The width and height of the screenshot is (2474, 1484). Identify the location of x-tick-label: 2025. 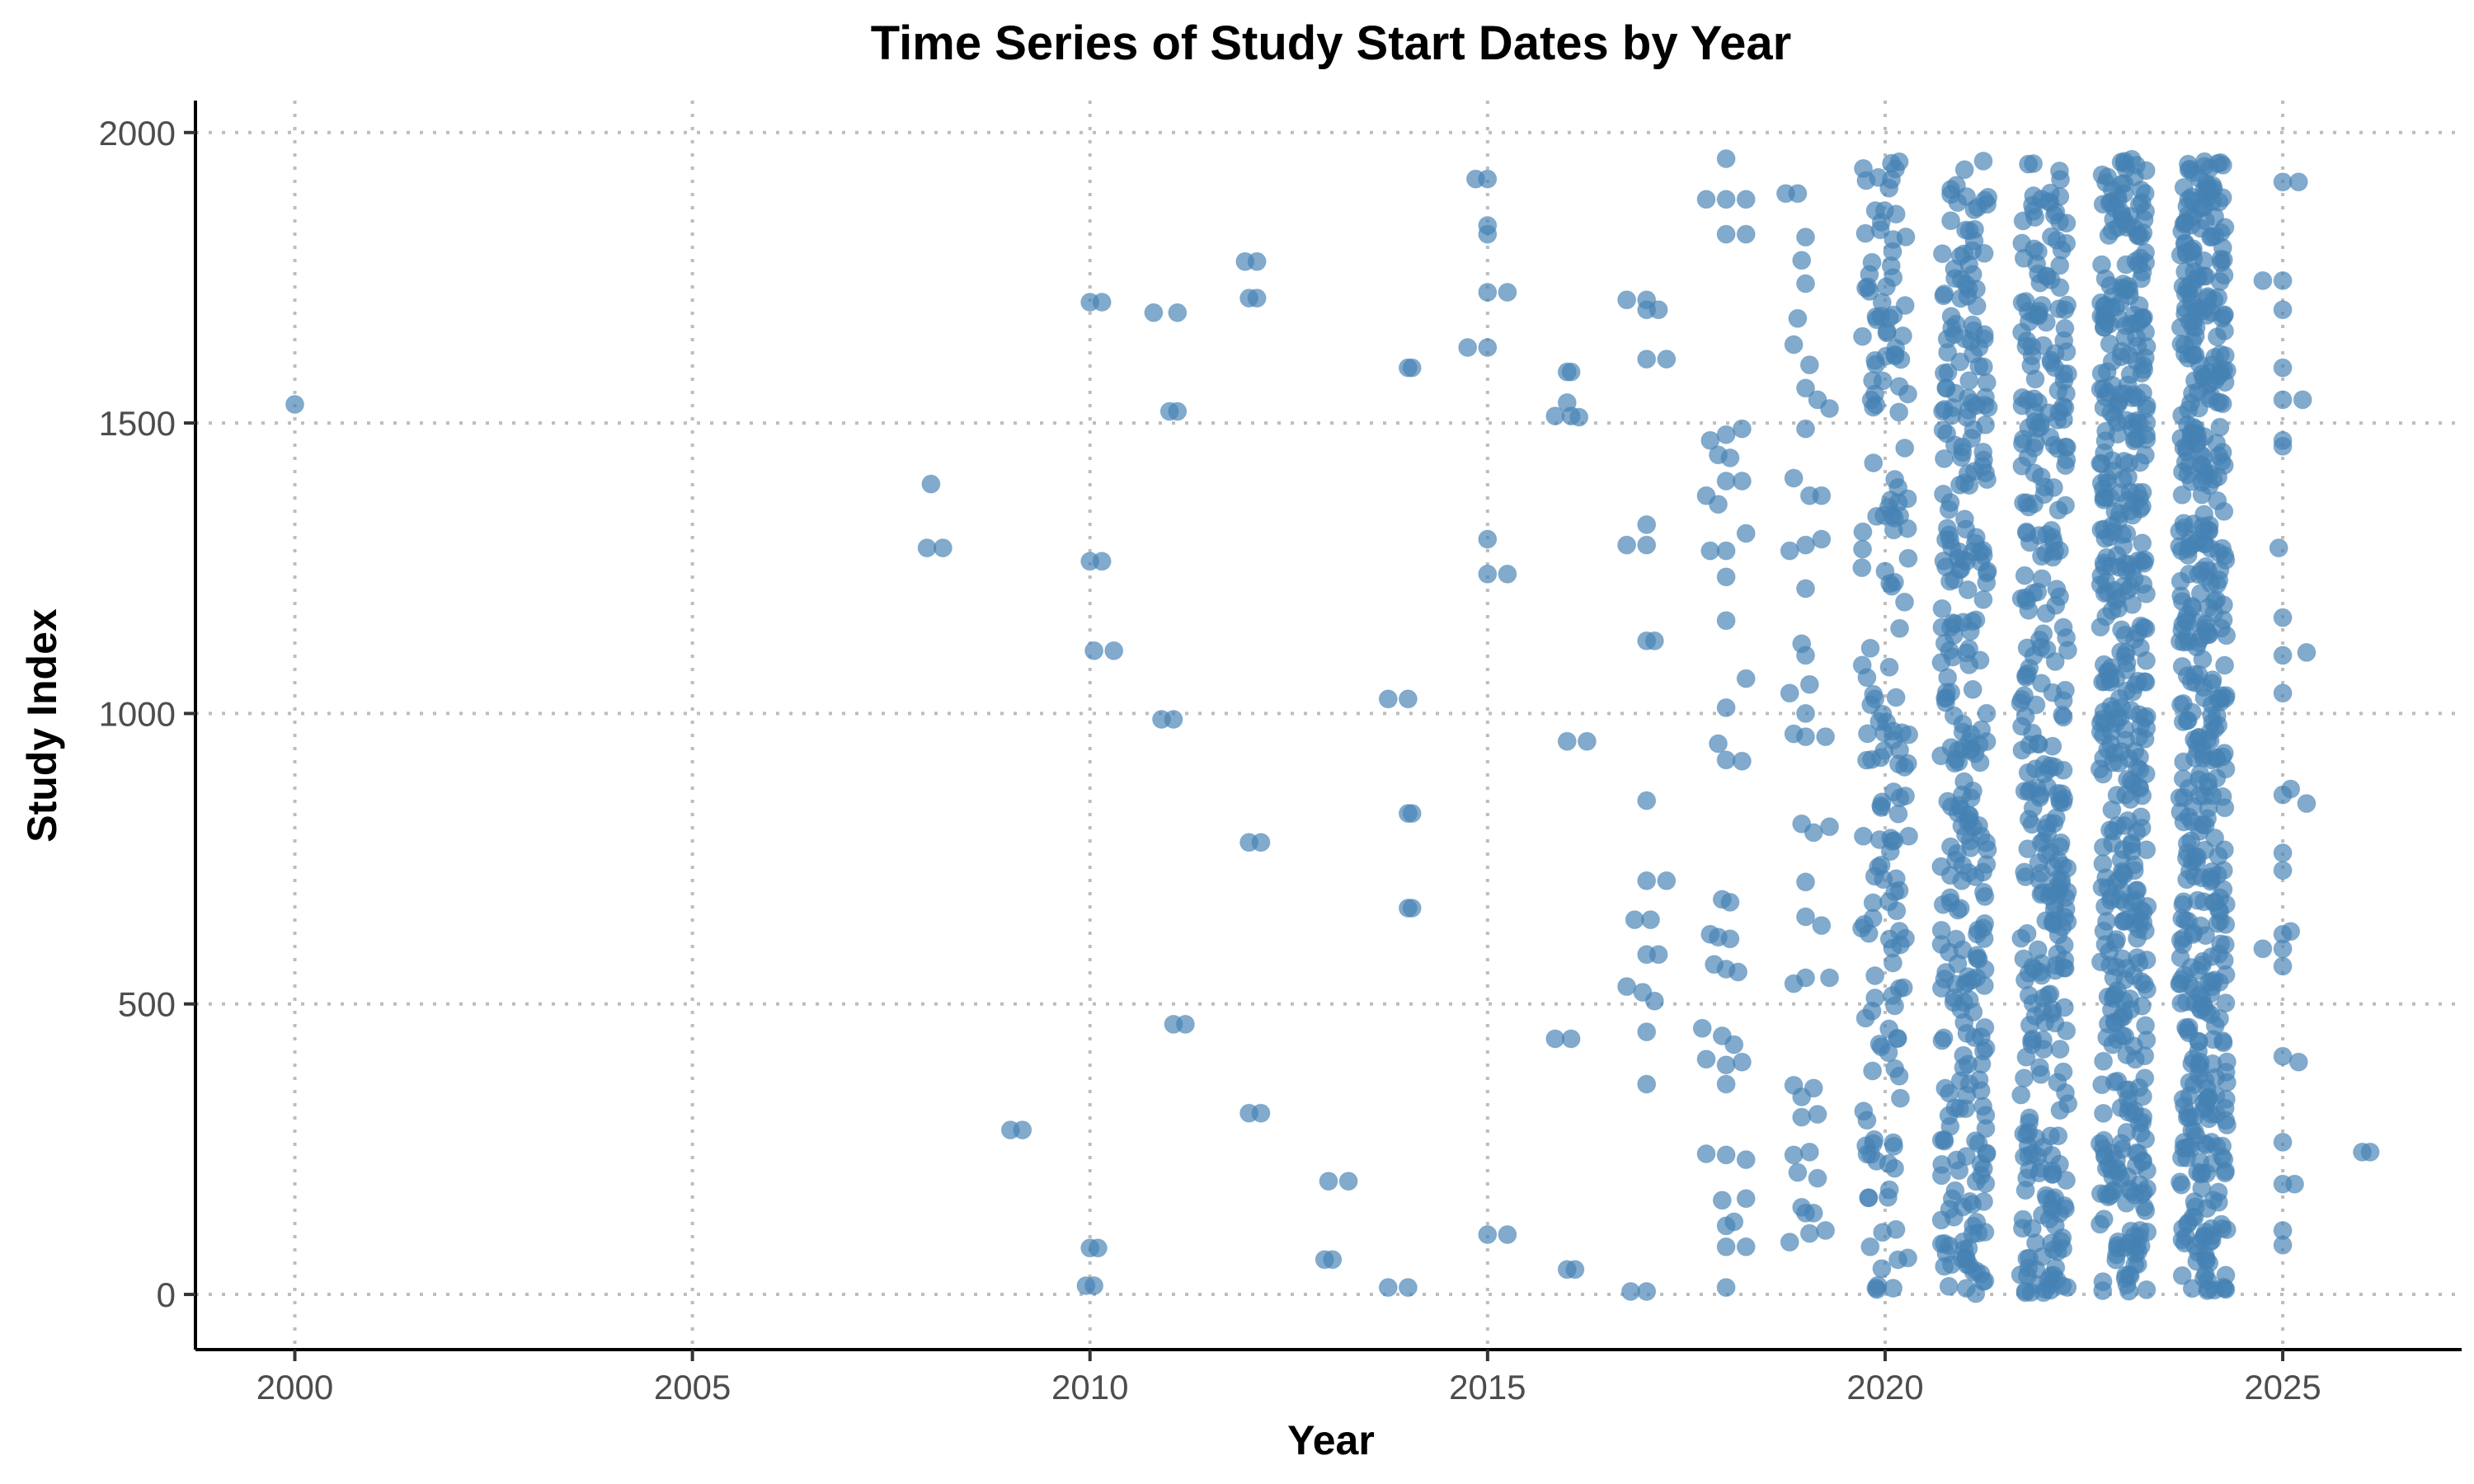
(2282, 1387).